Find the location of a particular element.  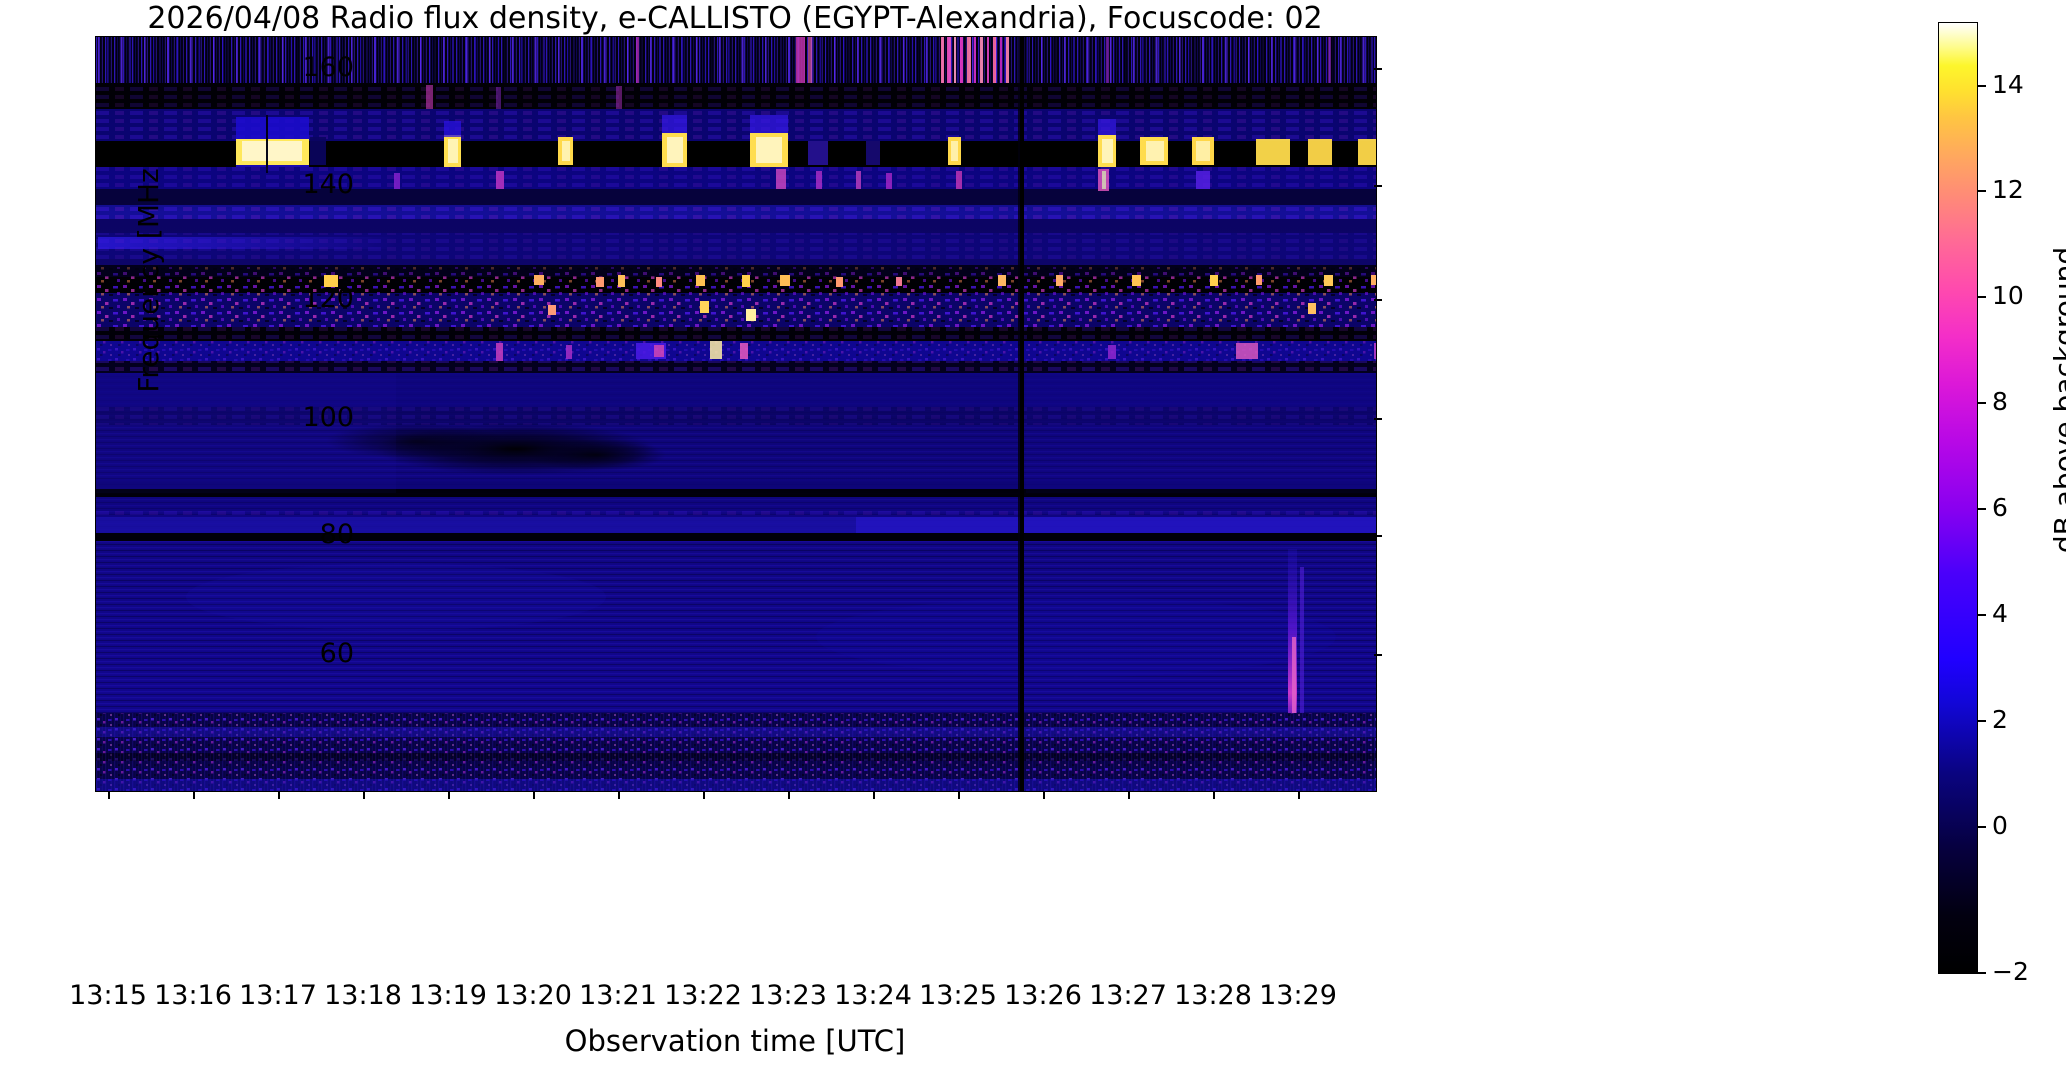

x-axis-label: Observation time [UTC] is located at coordinates (735, 1041).